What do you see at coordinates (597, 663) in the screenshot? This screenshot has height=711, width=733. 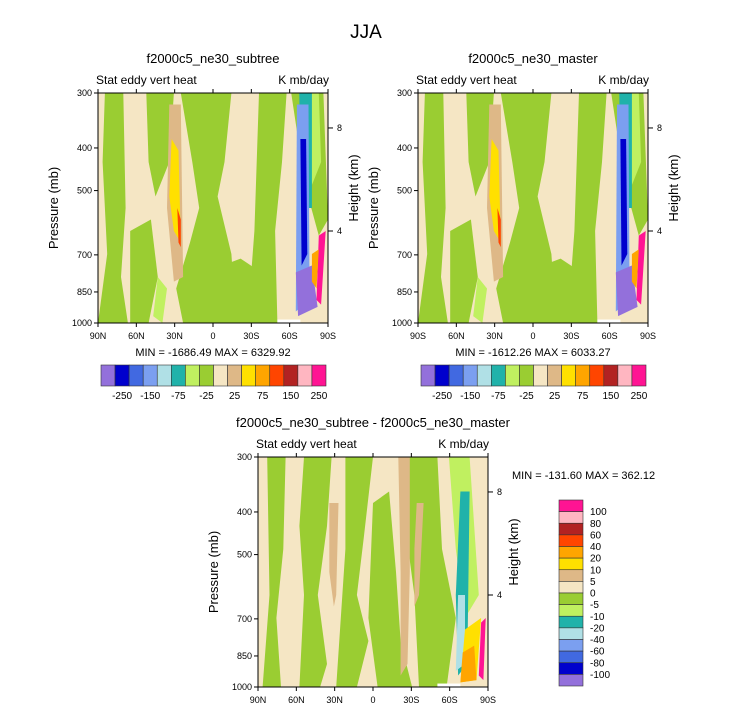 I see `colorbar-label: -80` at bounding box center [597, 663].